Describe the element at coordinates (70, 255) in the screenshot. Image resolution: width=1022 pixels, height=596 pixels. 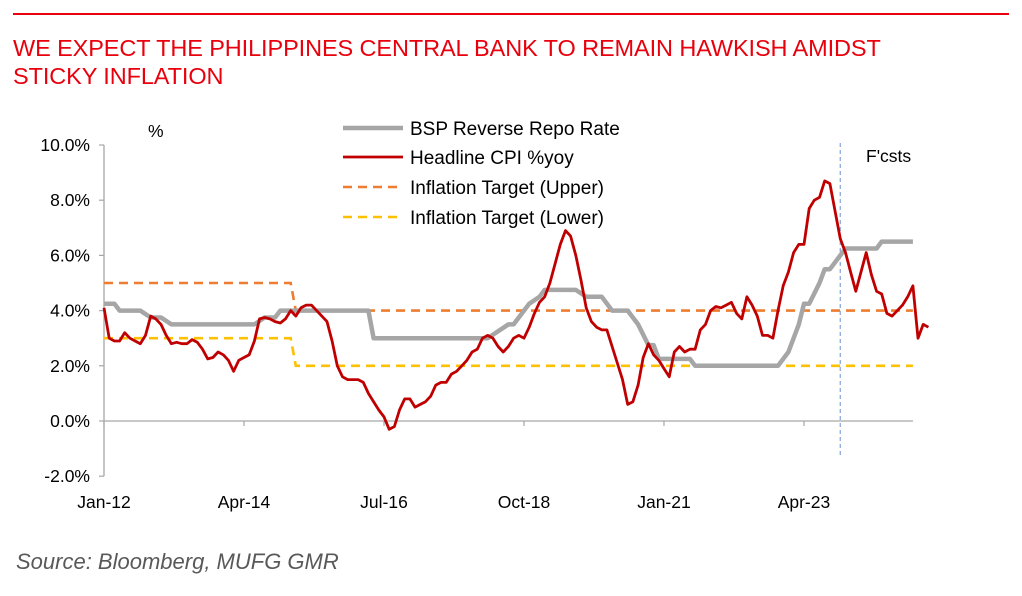
I see `y-tick-label: 6.0%` at that location.